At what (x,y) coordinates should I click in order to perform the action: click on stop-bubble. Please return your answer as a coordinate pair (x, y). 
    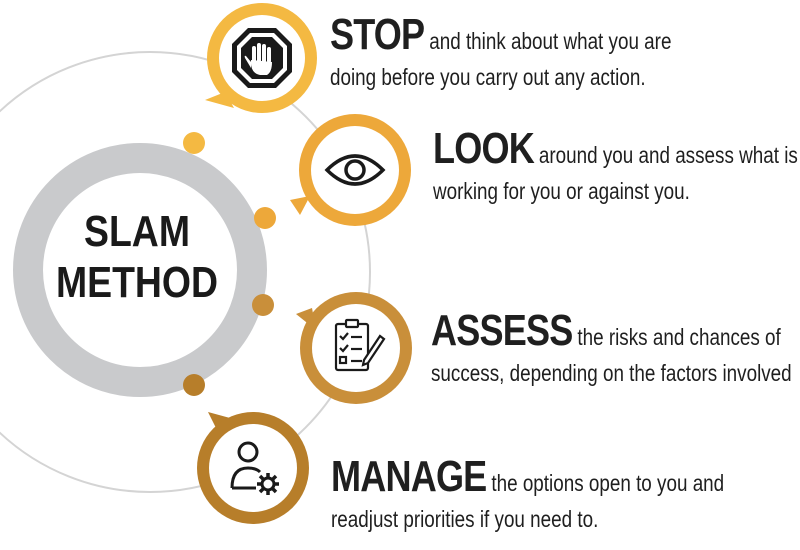
    Looking at the image, I should click on (261, 58).